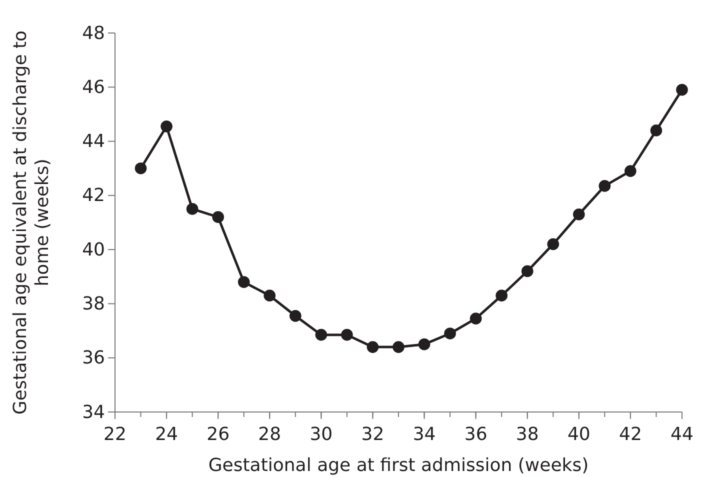 The height and width of the screenshot is (477, 704). What do you see at coordinates (321, 434) in the screenshot?
I see `x-tick-label: 30` at bounding box center [321, 434].